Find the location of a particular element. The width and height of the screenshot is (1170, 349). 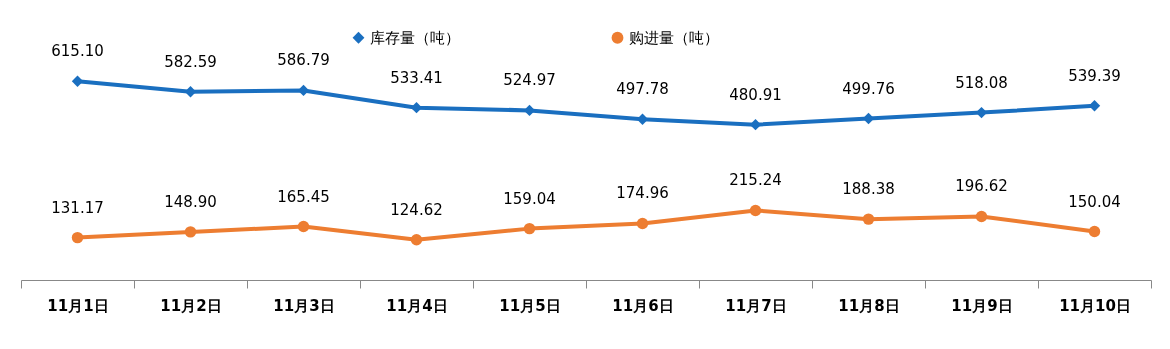

data-label: 148.90 is located at coordinates (190, 201).